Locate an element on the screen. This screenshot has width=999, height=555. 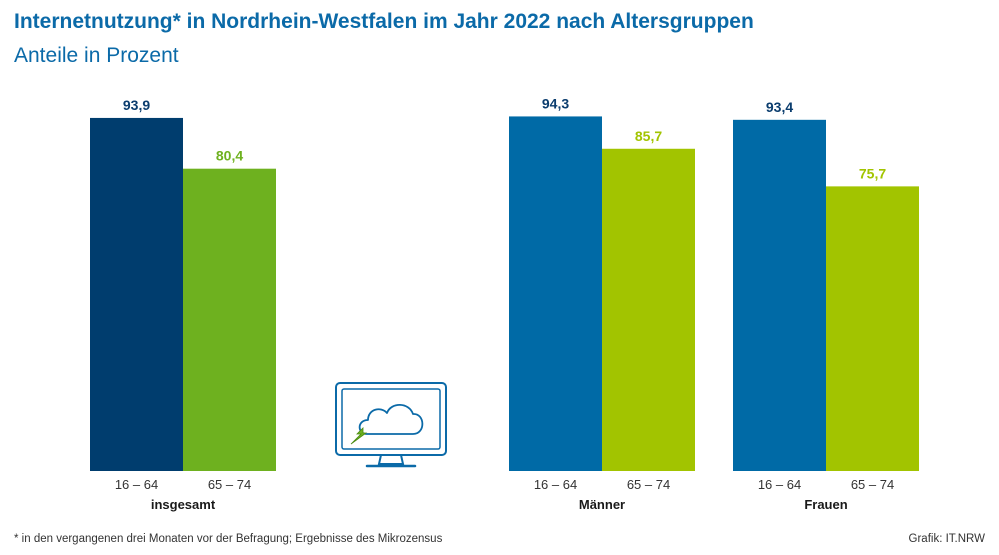
tick-label-insgesamt-65-74: 65 – 74 is located at coordinates (229, 484).